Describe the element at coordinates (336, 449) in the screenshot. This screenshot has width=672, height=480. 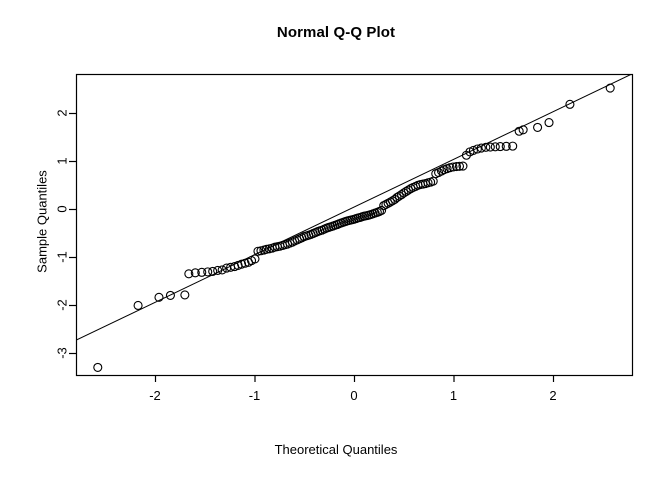
I see `x-axis-label: Theoretical Quantiles` at that location.